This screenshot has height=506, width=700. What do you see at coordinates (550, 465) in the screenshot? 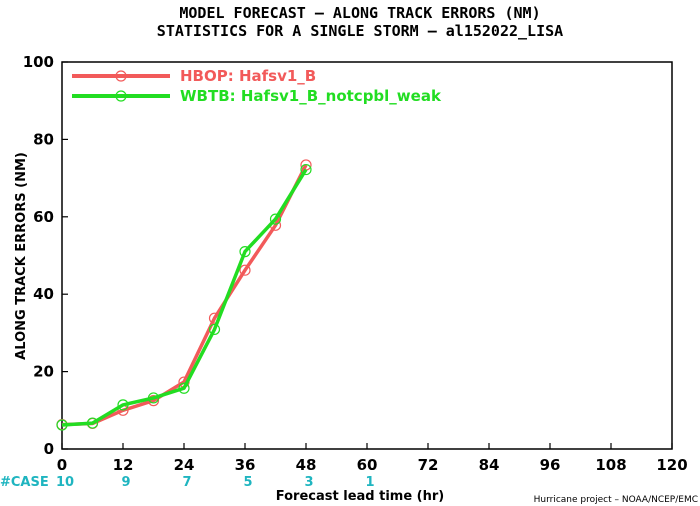
I see `x-tick-label: 96` at bounding box center [550, 465].